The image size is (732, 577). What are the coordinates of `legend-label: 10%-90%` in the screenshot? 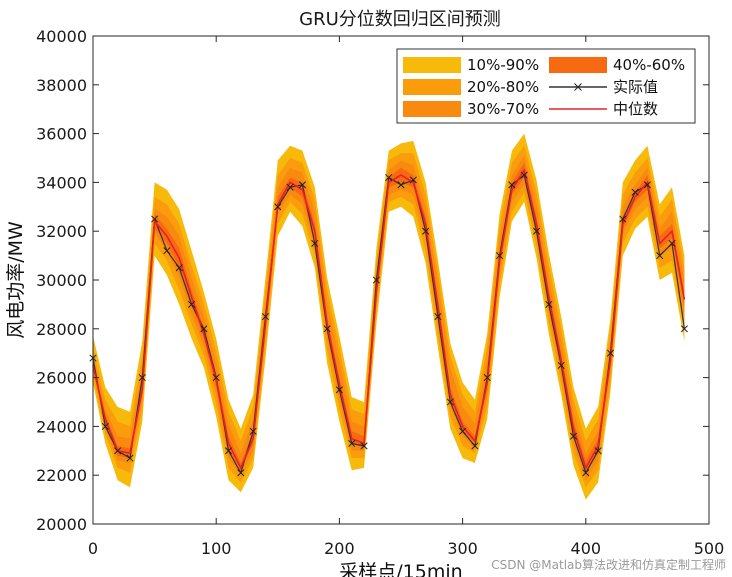 It's located at (503, 65).